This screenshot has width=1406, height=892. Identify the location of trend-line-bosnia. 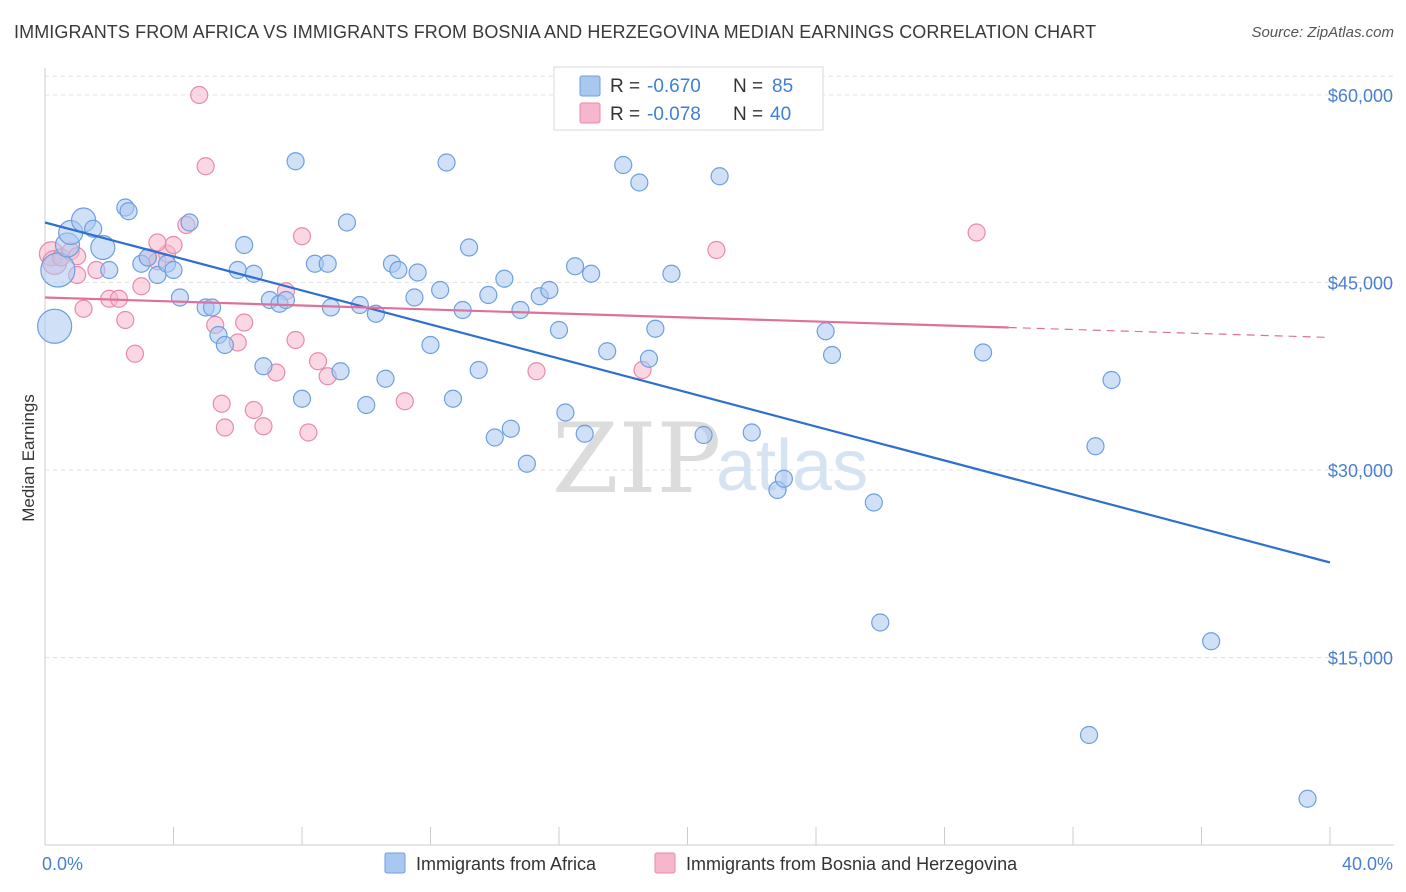
(526, 312).